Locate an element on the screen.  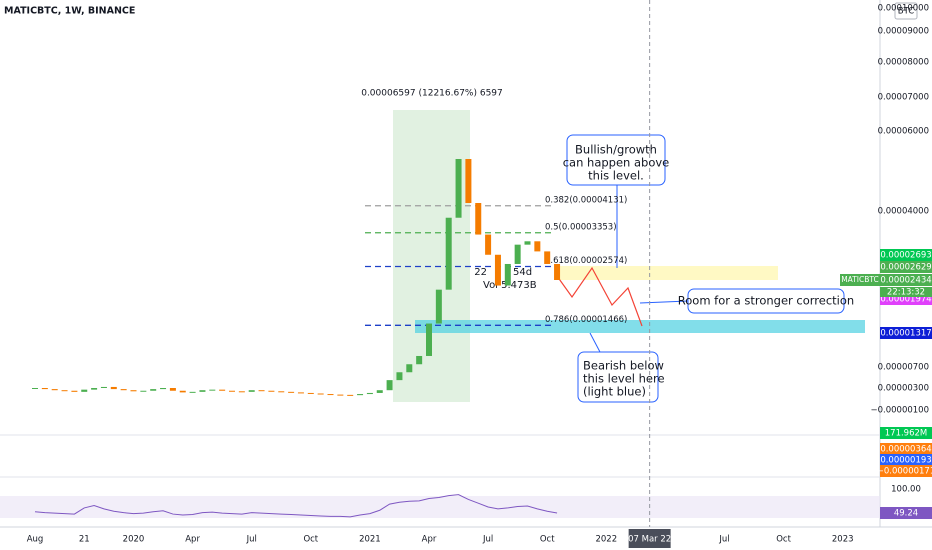
callout-text: Room for a stronger correction is located at coordinates (766, 301).